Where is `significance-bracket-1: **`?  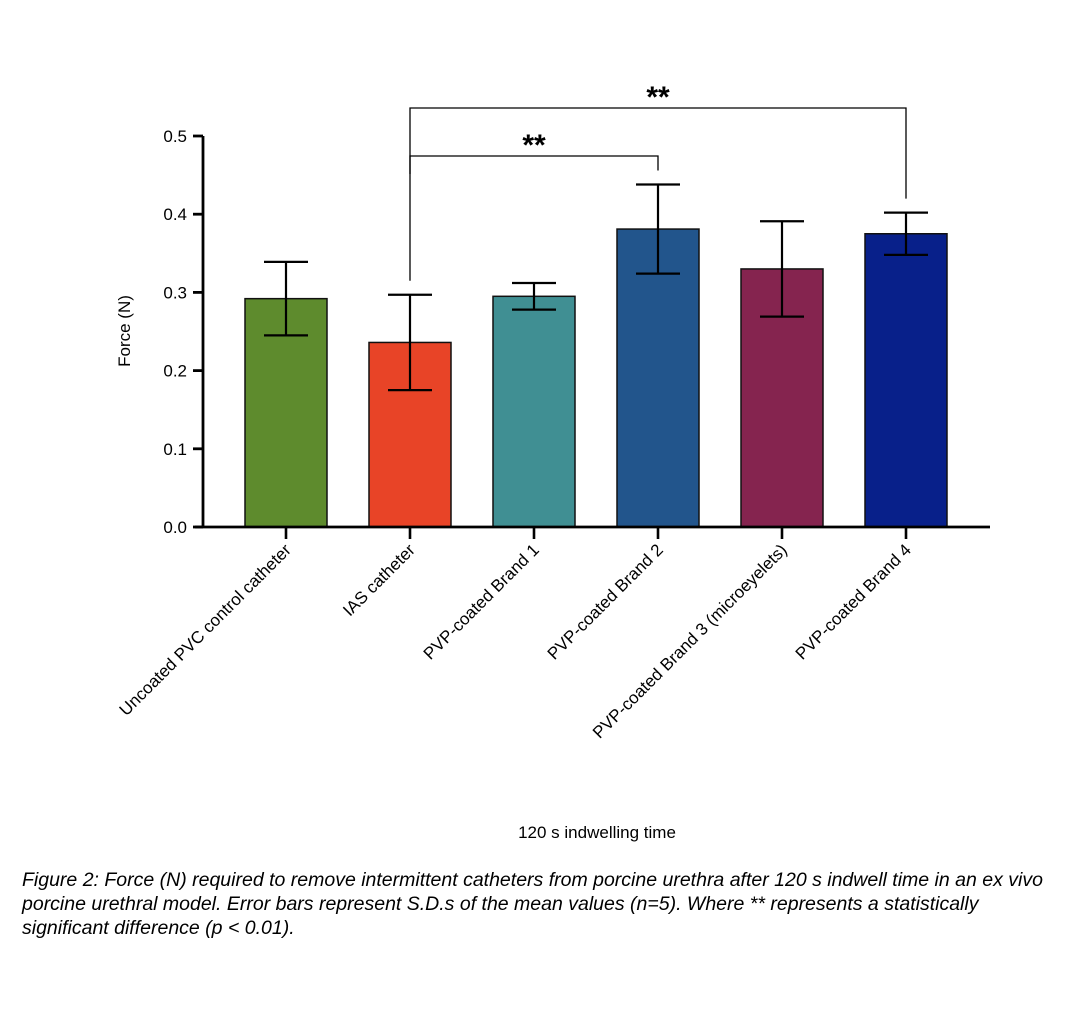 significance-bracket-1: ** is located at coordinates (658, 181).